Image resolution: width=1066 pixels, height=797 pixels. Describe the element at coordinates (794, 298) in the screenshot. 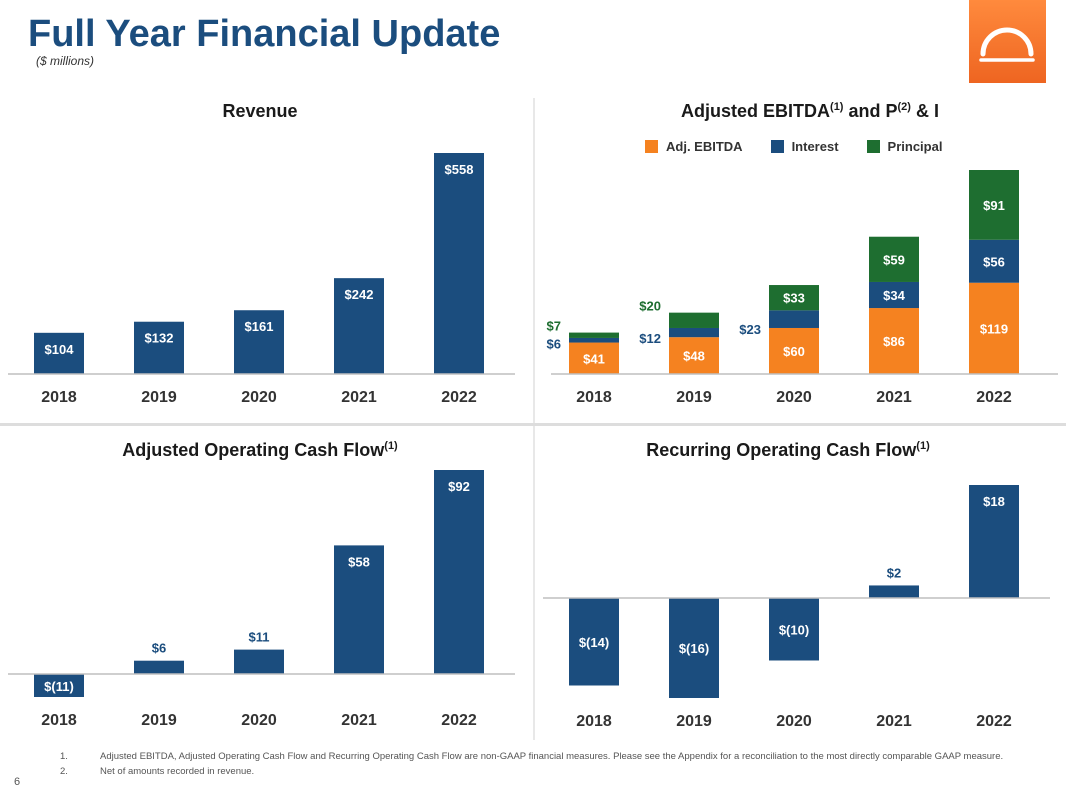

I see `ebitda-data-label: $33` at that location.